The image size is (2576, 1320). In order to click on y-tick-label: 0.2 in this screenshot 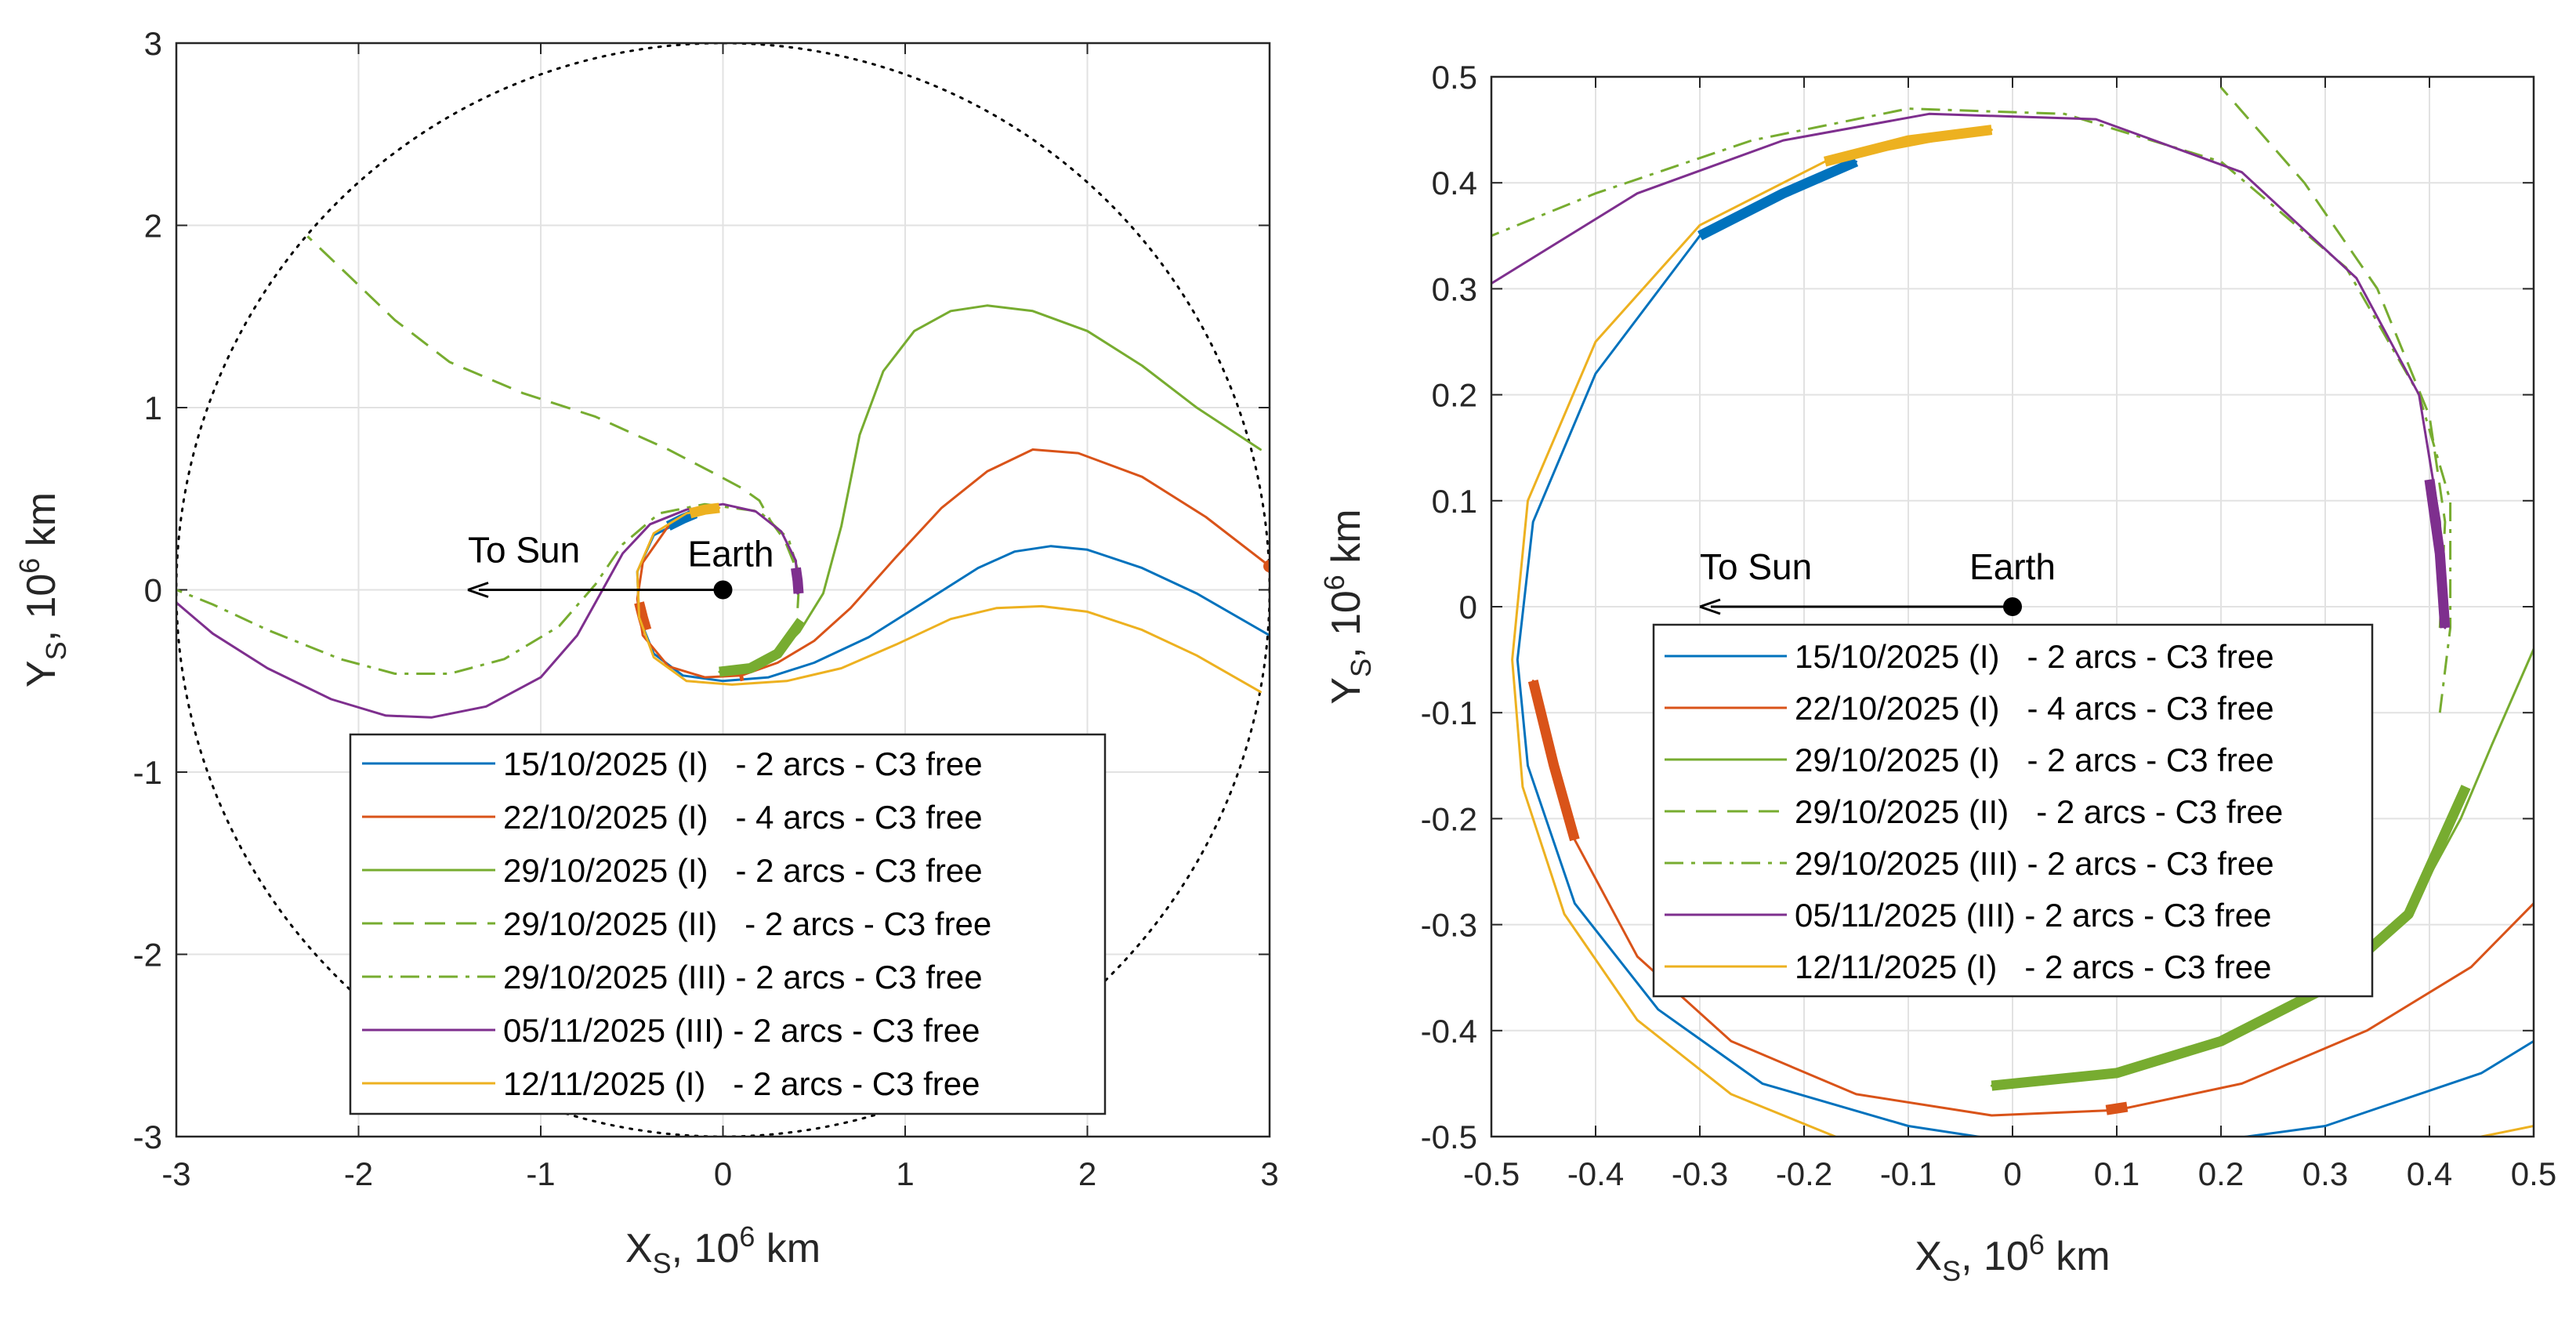, I will do `click(1454, 395)`.